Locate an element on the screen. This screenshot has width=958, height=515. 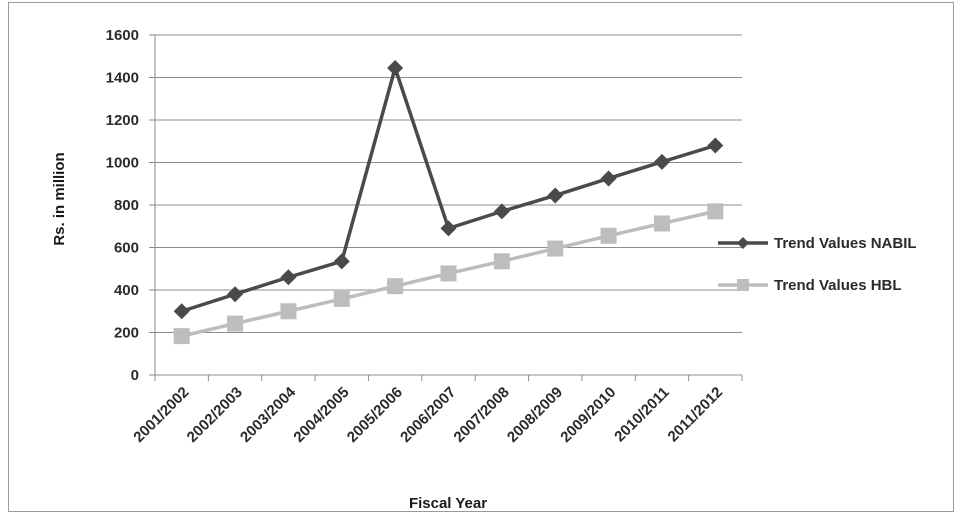
y-axis-title: Rs. in million is located at coordinates (59, 198).